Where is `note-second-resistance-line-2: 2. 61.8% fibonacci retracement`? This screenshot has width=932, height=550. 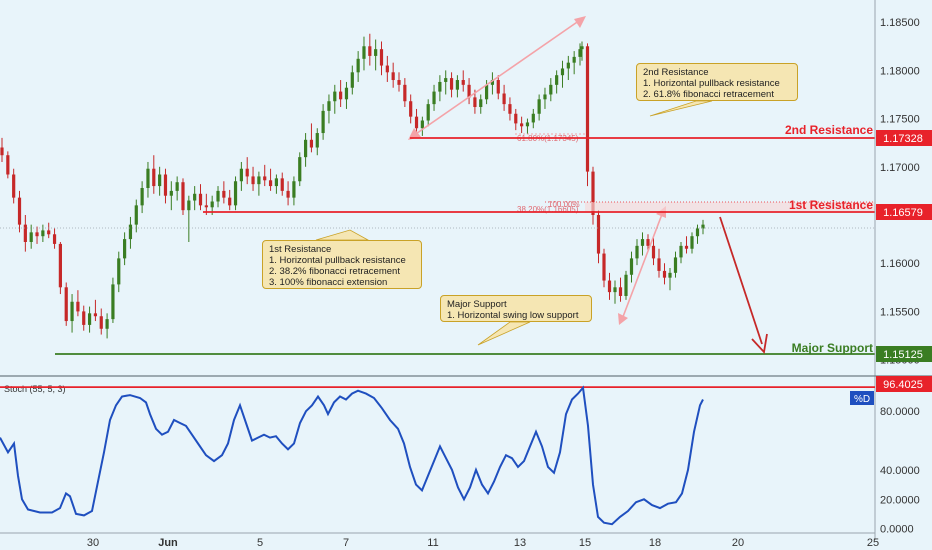 note-second-resistance-line-2: 2. 61.8% fibonacci retracement is located at coordinates (708, 94).